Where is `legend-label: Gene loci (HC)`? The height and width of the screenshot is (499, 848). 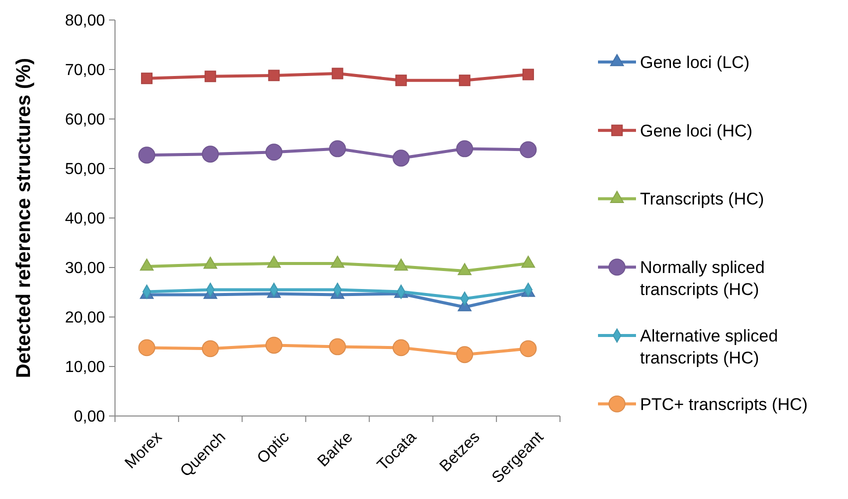
legend-label: Gene loci (HC) is located at coordinates (696, 130).